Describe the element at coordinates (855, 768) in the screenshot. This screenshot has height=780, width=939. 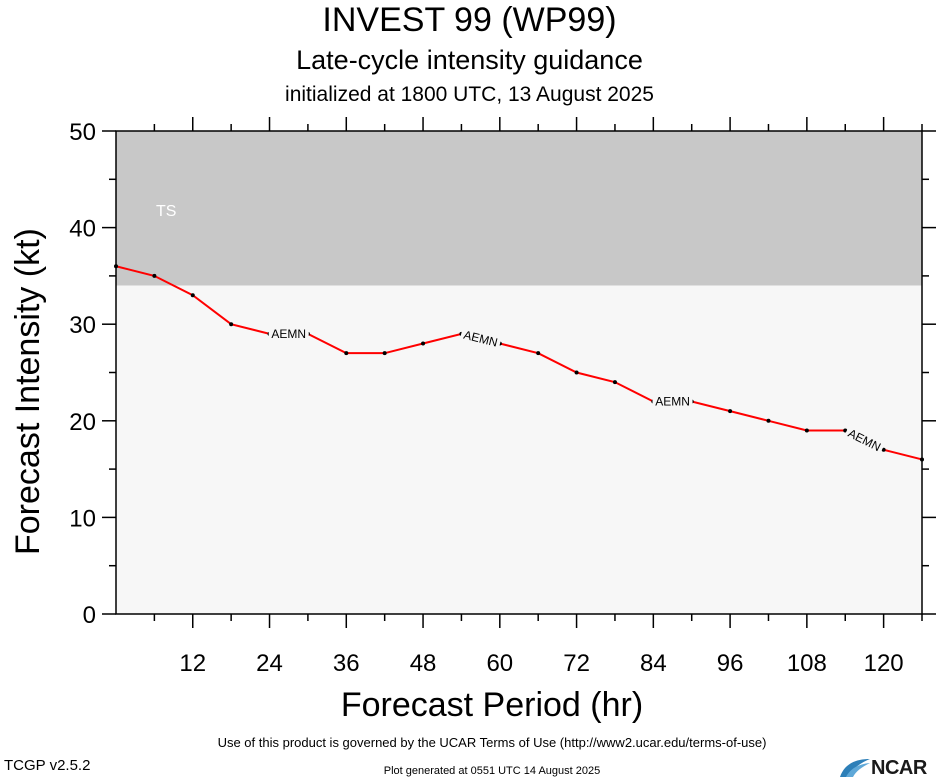
I see `ncar-globe-icon` at that location.